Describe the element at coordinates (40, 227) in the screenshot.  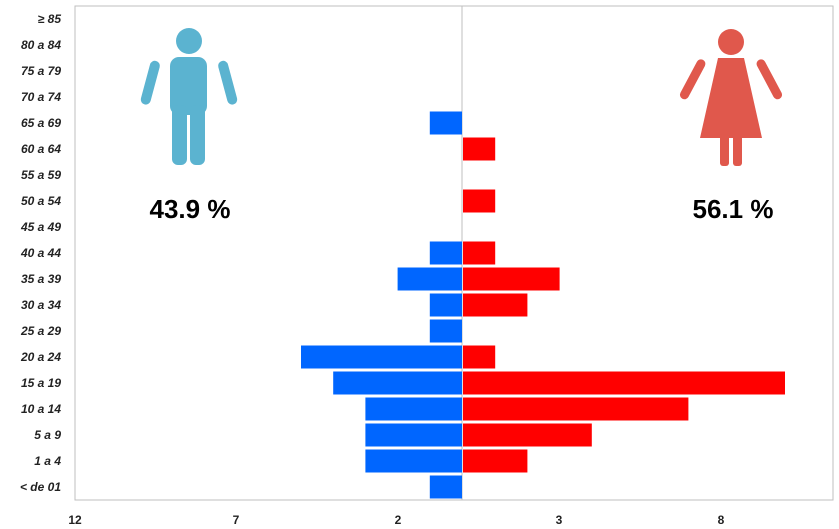
I see `age-group-label: 45 a 49` at that location.